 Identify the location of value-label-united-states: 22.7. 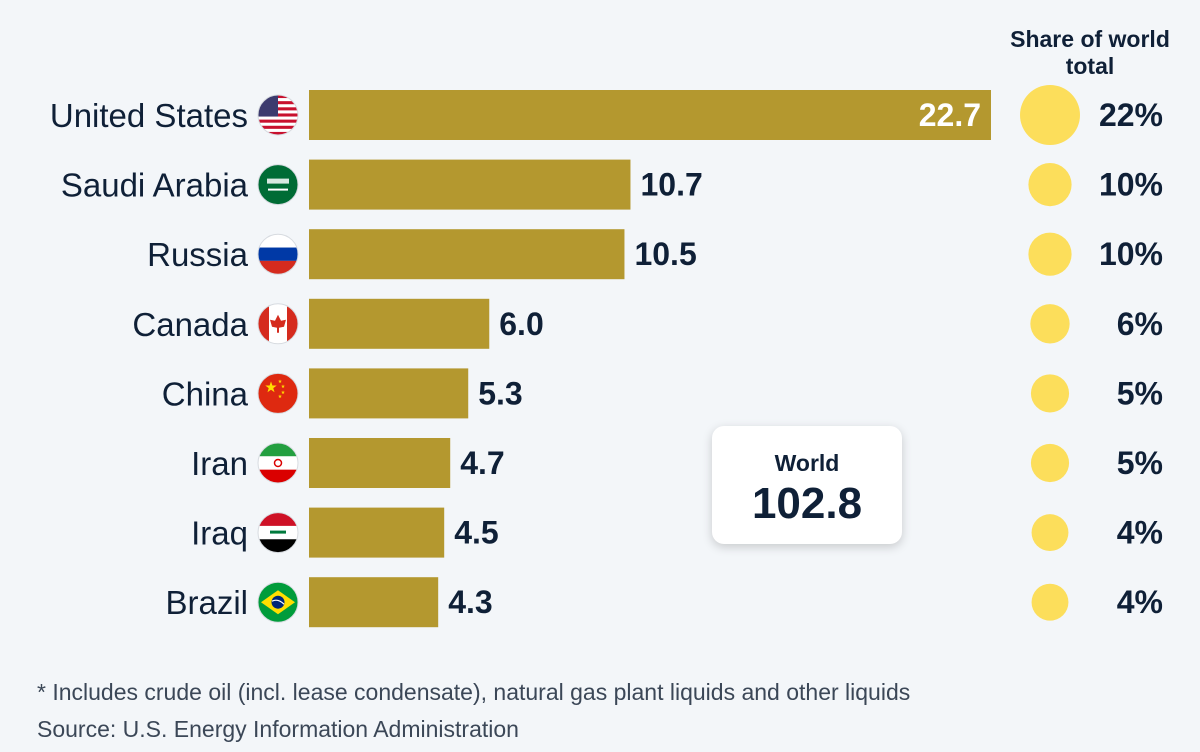
(950, 115).